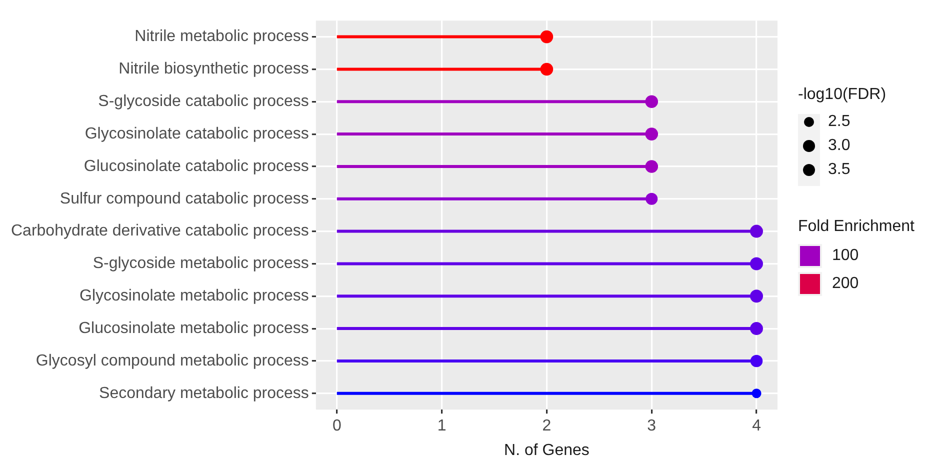 Image resolution: width=946 pixels, height=470 pixels. Describe the element at coordinates (845, 256) in the screenshot. I see `color-bar-label: 100` at that location.